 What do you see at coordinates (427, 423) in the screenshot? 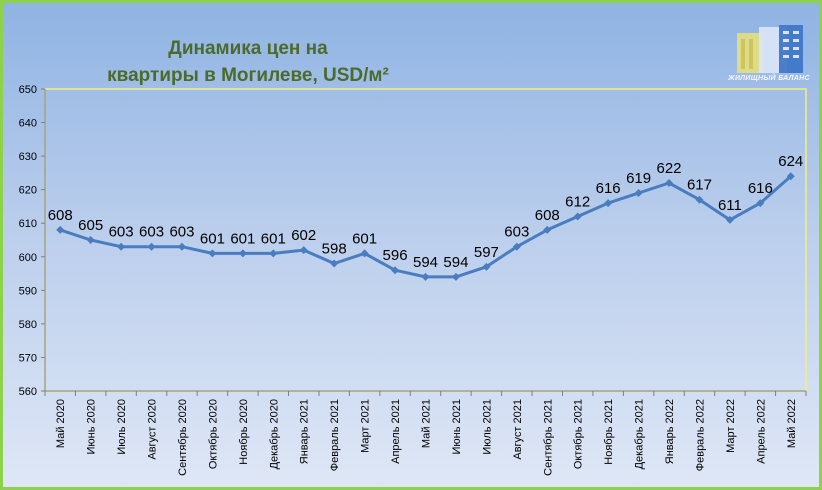
I see `x-tick-label: Май 2021` at bounding box center [427, 423].